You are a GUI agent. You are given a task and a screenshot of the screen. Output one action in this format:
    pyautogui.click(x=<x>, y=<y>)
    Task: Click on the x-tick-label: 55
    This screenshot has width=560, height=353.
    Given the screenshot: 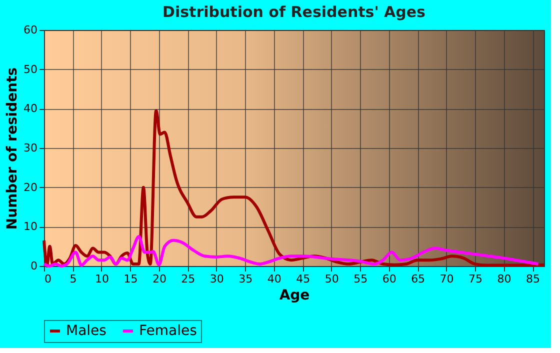 What is the action you would take?
    pyautogui.click(x=361, y=279)
    